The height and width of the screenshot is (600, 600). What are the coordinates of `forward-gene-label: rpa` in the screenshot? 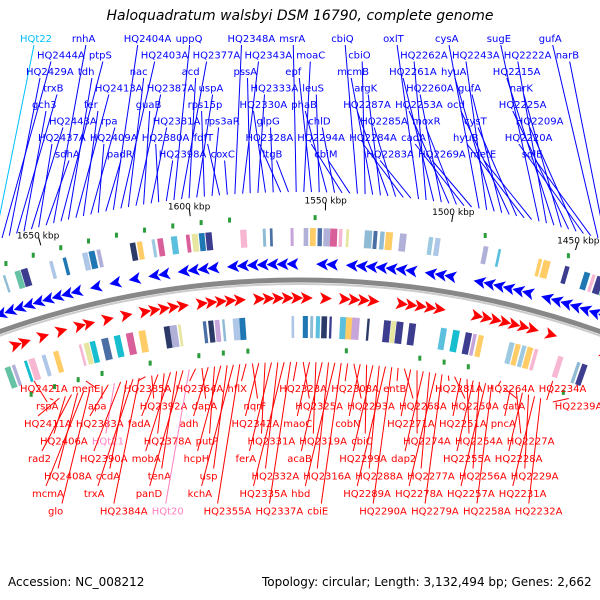 It's located at (109, 122).